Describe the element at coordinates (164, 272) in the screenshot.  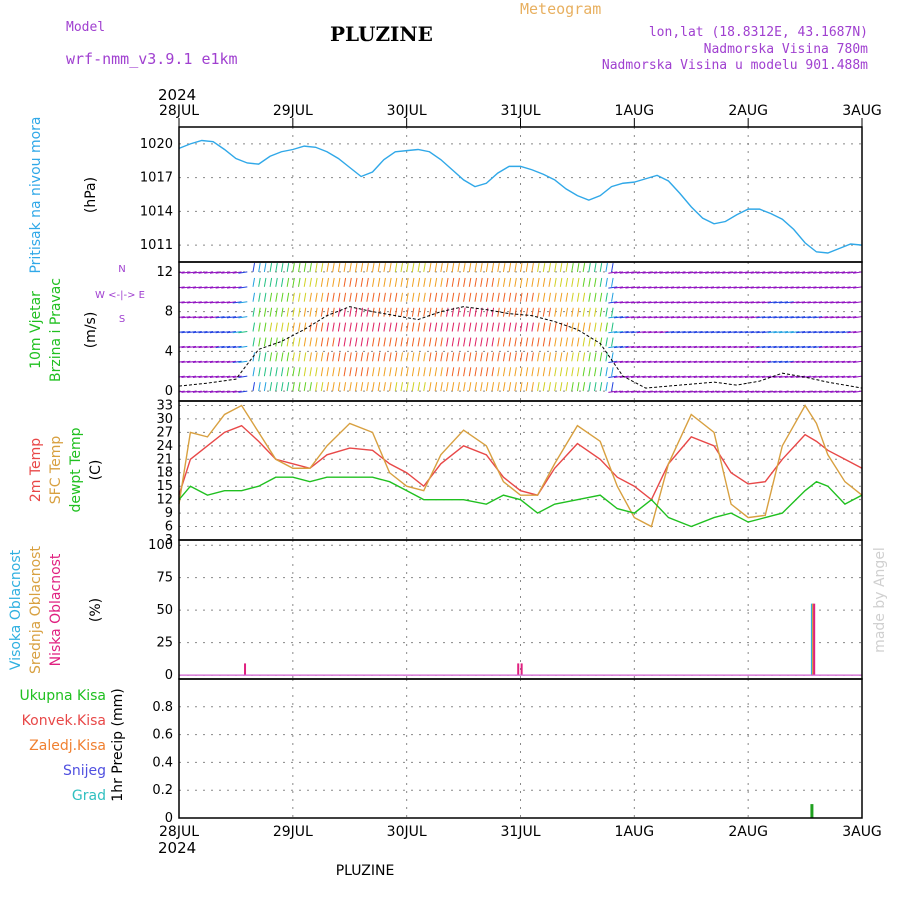
I see `y-tick-label: 12` at that location.